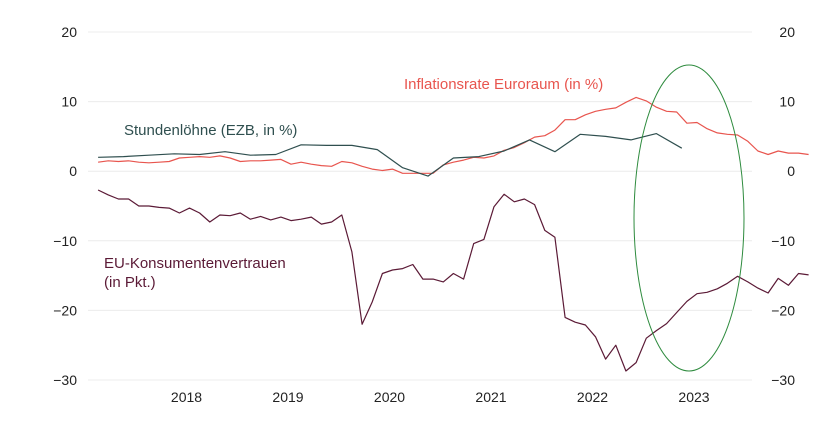 This screenshot has height=429, width=840. Describe the element at coordinates (65, 241) in the screenshot. I see `y-tick-label-left: −10` at that location.